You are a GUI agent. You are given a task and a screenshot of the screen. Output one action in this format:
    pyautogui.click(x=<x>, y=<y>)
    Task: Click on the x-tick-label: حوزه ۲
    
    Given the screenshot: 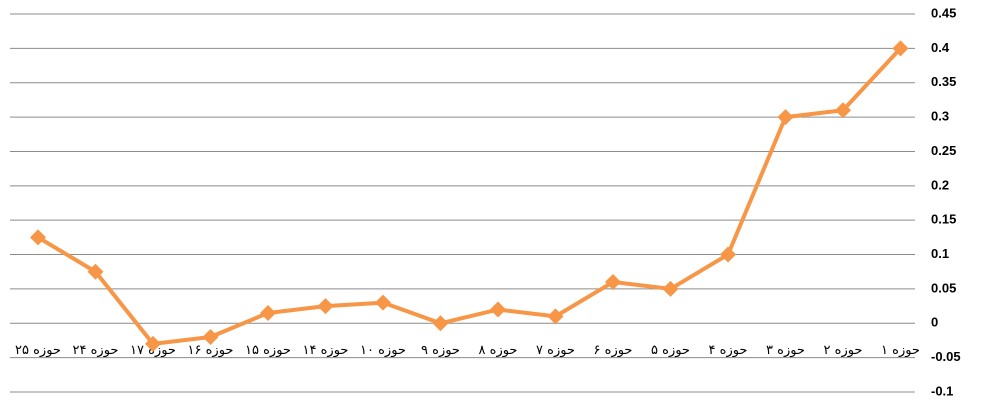 What is the action you would take?
    pyautogui.click(x=843, y=350)
    